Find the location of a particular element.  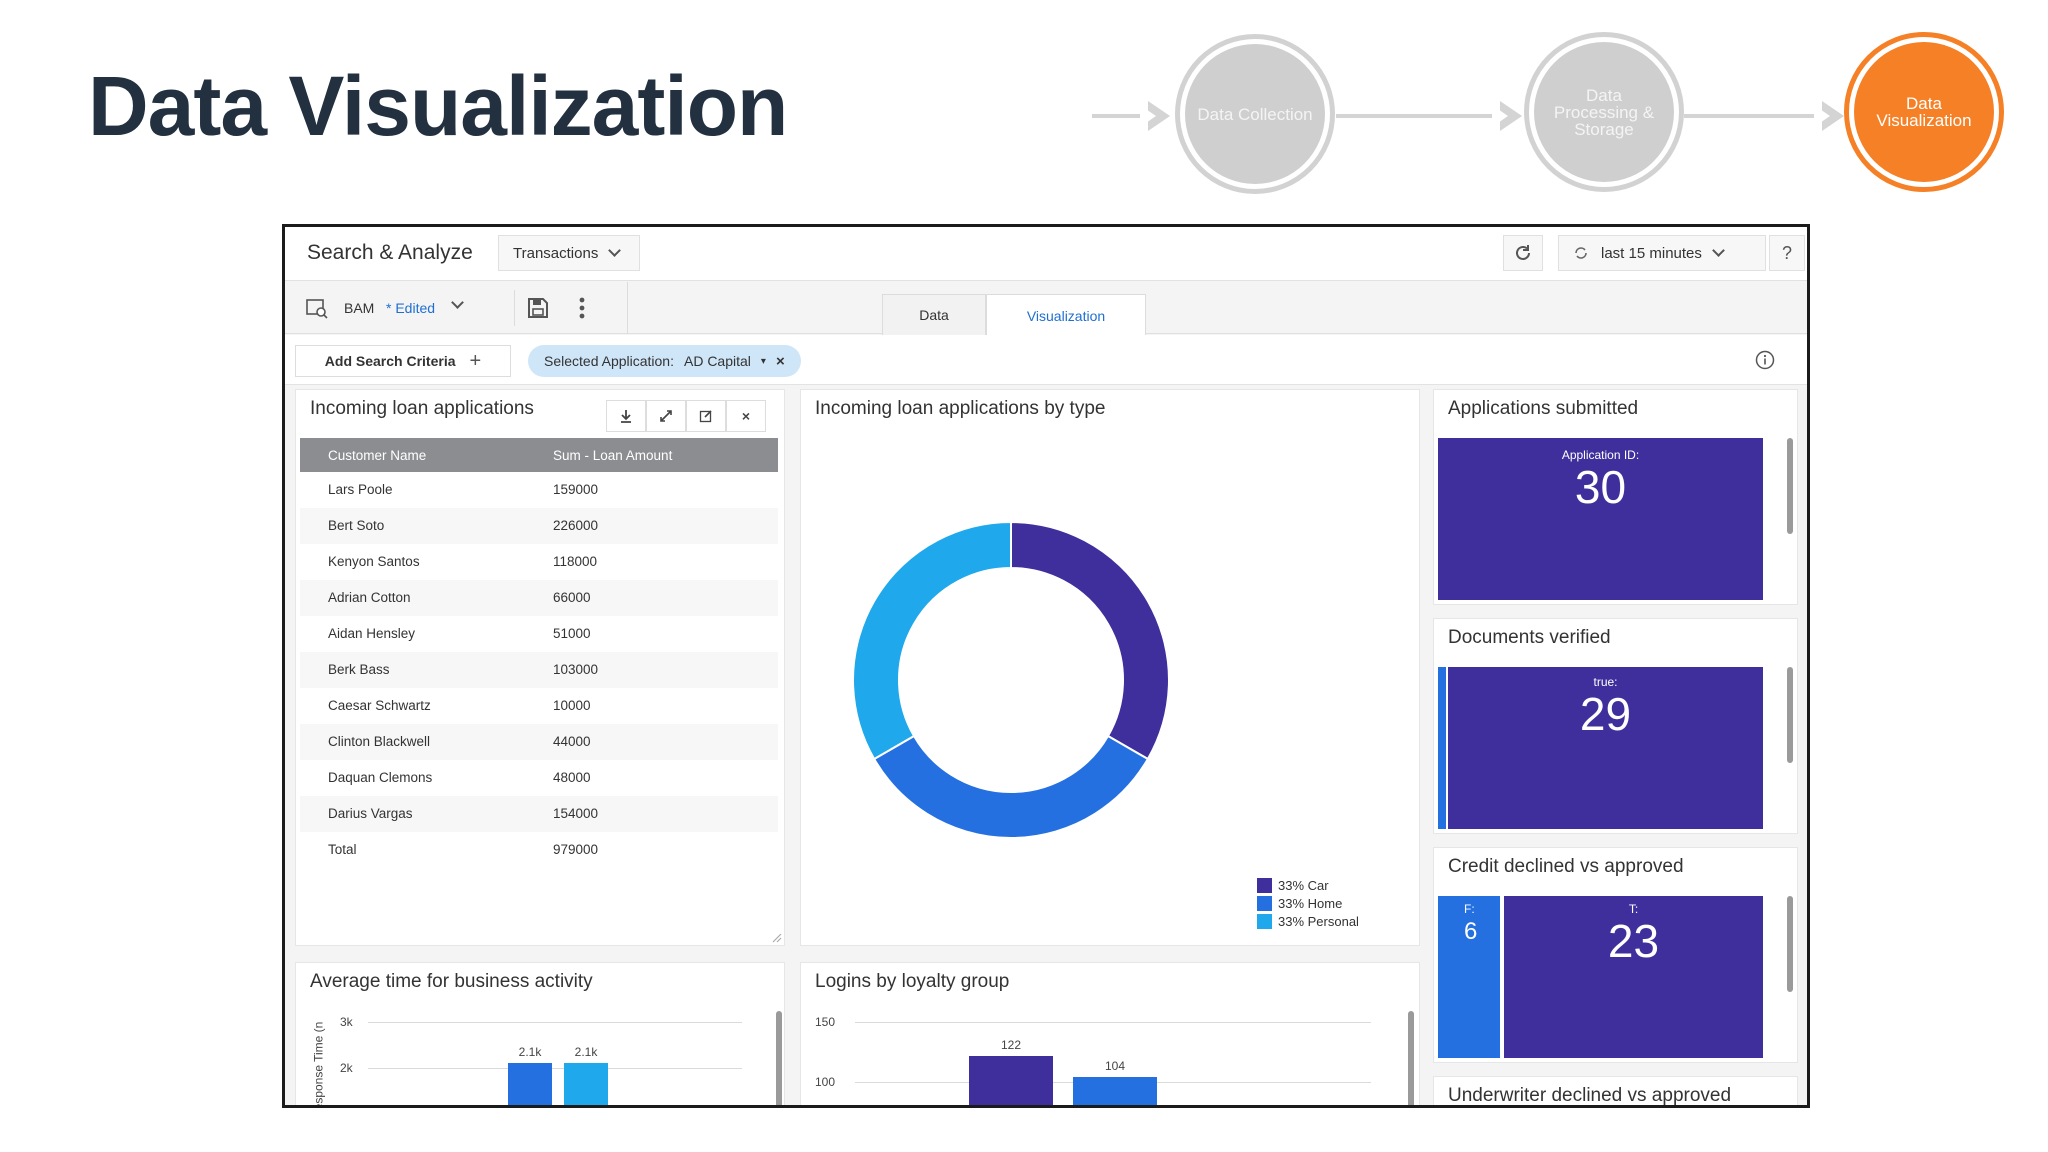

donut-chart is located at coordinates (1011, 679).